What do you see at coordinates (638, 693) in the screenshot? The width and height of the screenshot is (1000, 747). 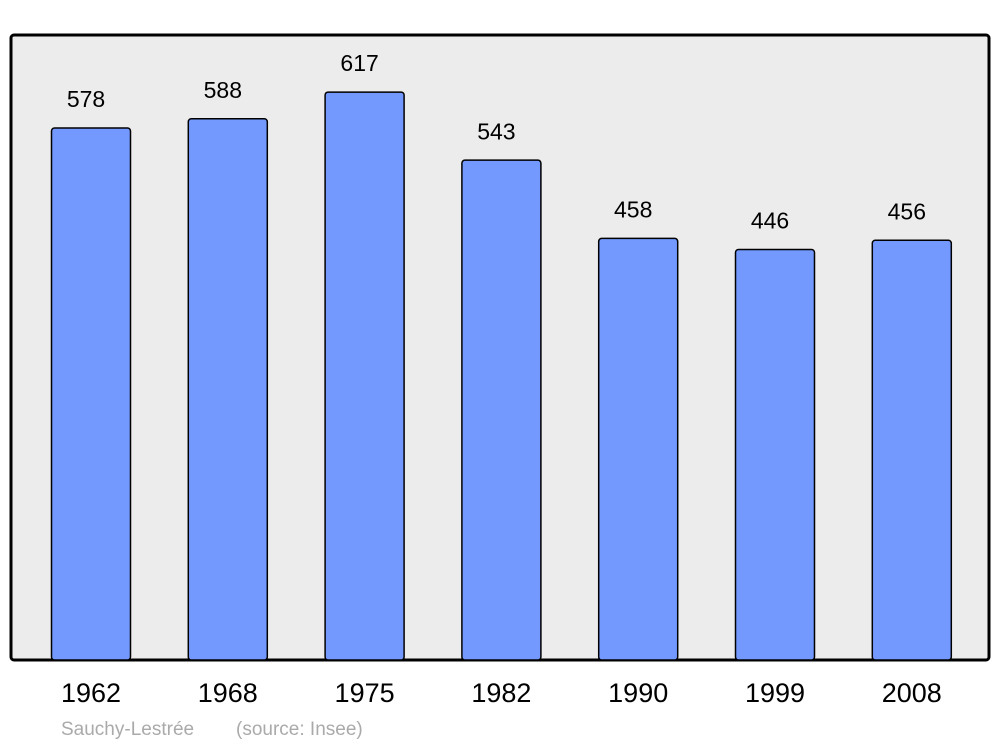 I see `x-tick-label: 1990` at bounding box center [638, 693].